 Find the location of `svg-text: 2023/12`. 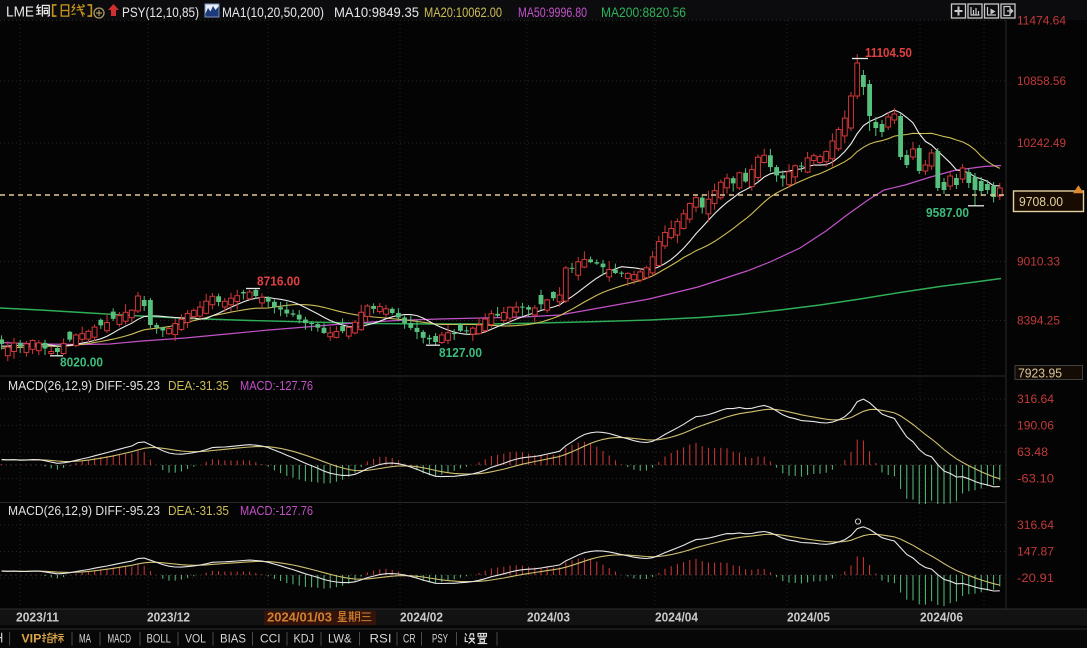

svg-text: 2023/12 is located at coordinates (168, 618).